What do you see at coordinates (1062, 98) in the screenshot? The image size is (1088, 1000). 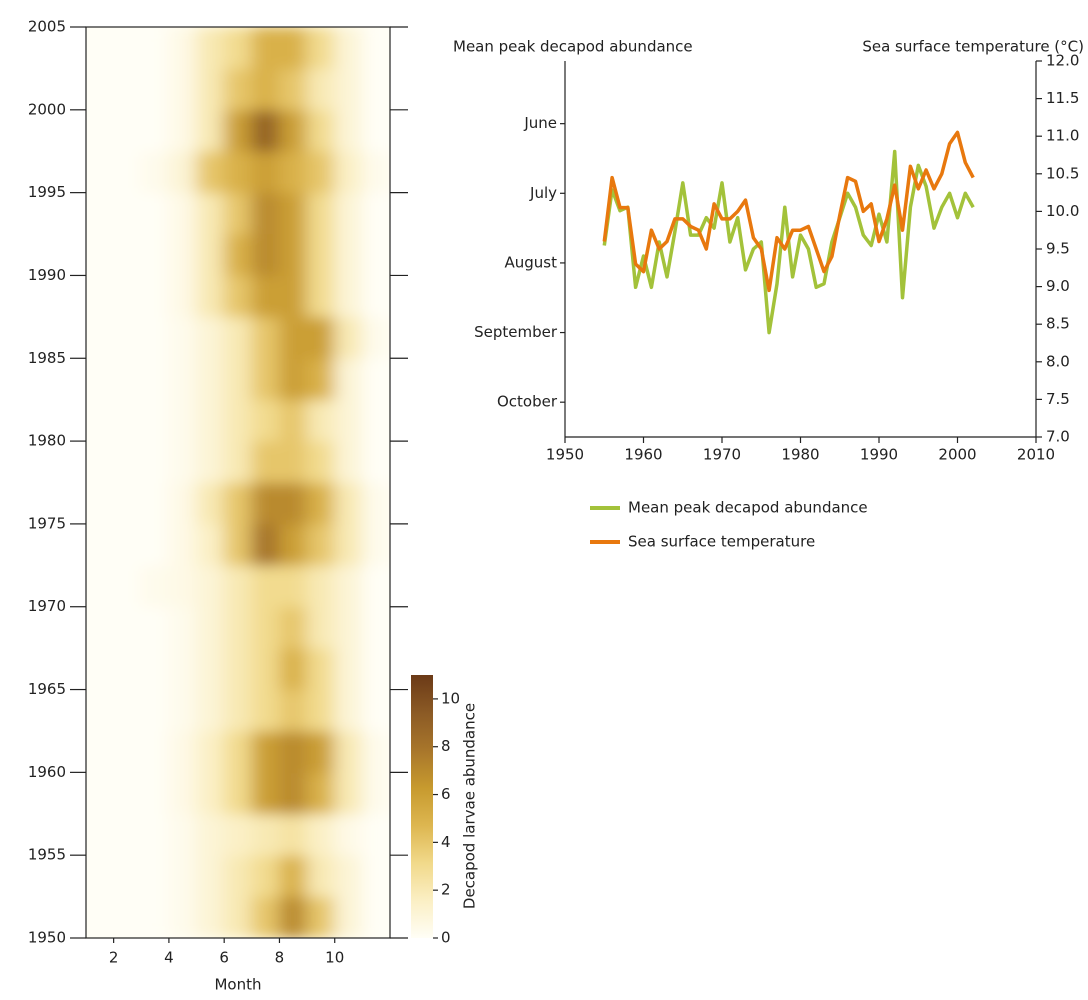 I see `y2-tick-label: 11.5` at bounding box center [1062, 98].